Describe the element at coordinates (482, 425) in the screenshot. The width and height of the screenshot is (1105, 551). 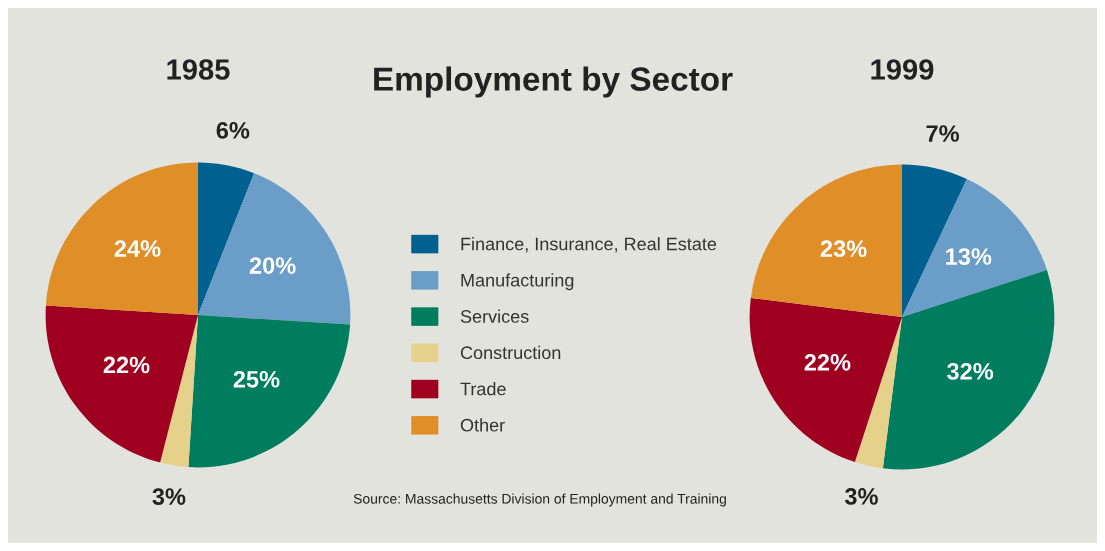
I see `legend-label: Other` at that location.